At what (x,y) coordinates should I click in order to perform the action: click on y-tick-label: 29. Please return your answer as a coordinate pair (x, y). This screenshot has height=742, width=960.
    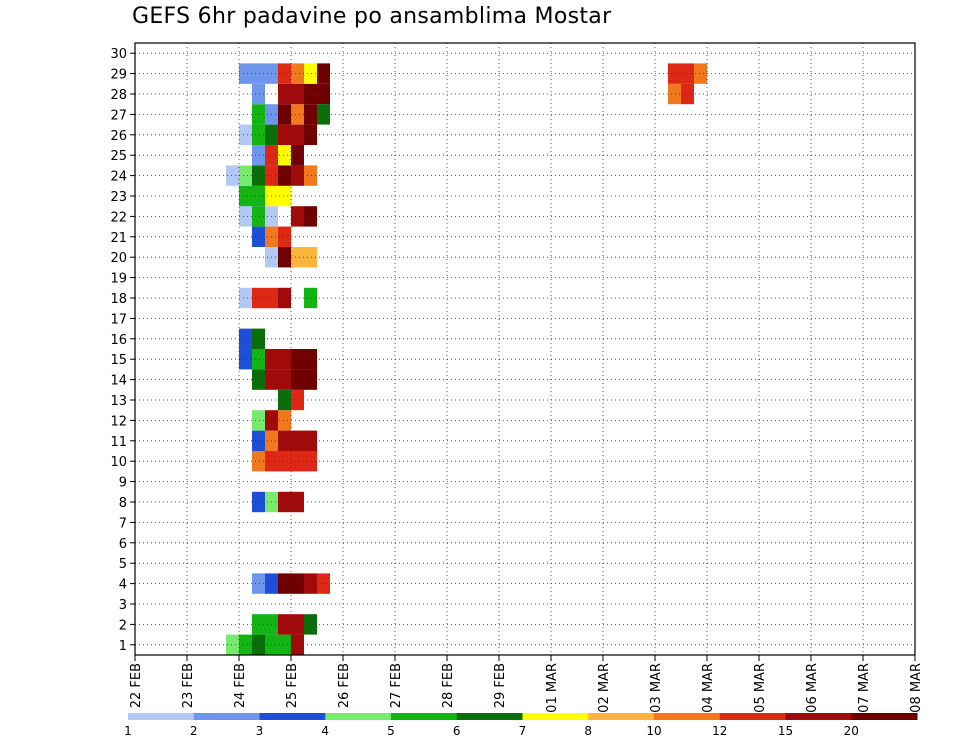
    Looking at the image, I should click on (118, 75).